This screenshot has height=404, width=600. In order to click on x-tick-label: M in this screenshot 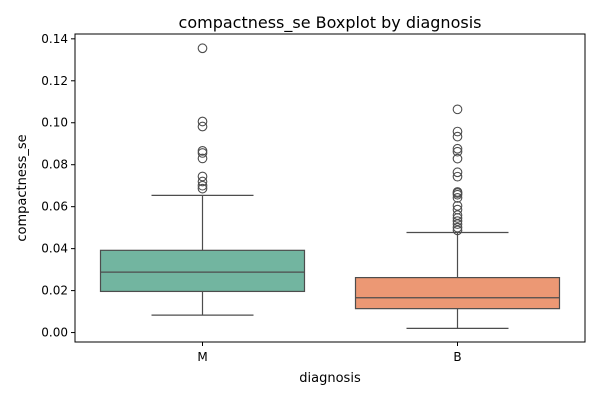, I will do `click(202, 357)`.